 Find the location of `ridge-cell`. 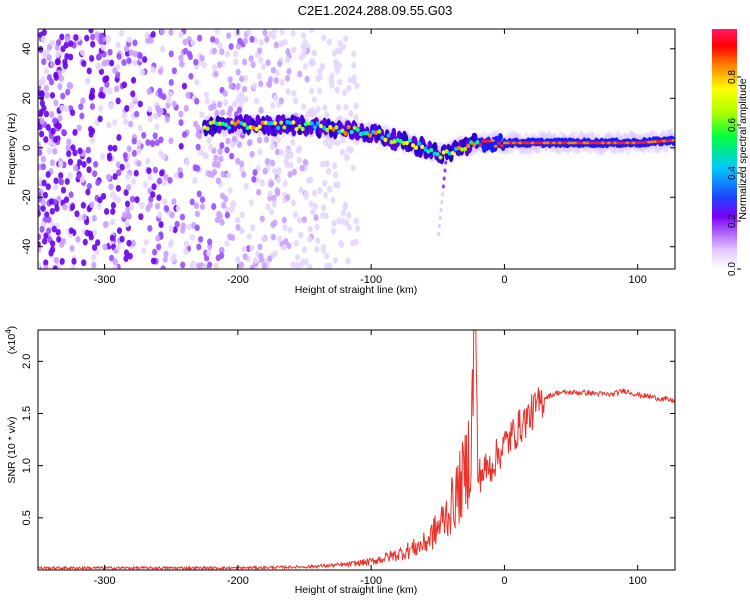

ridge-cell is located at coordinates (500, 136).